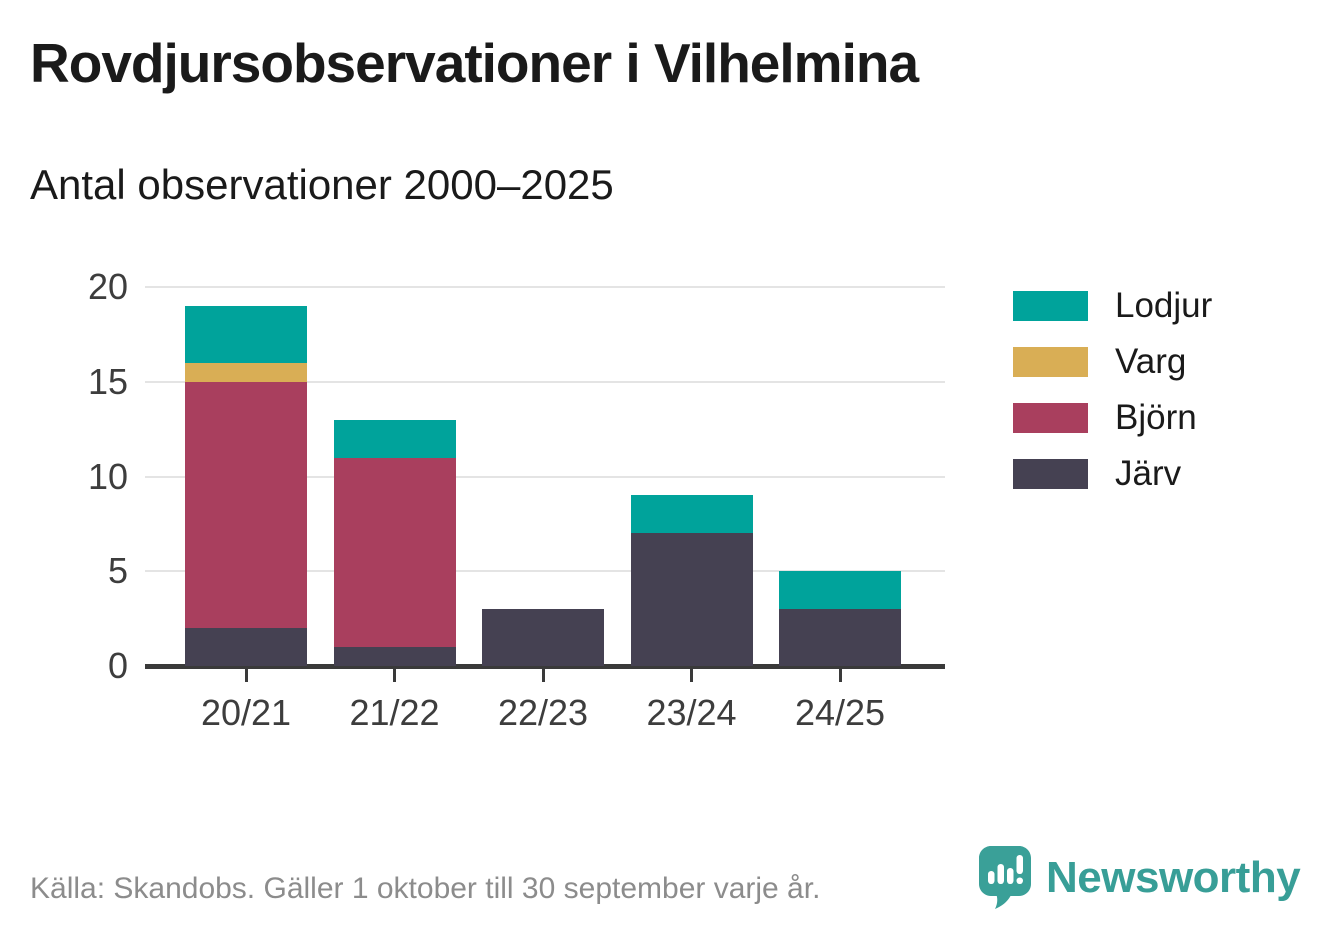  Describe the element at coordinates (1173, 877) in the screenshot. I see `newsworthy-wordmark: Newsworthy` at that location.